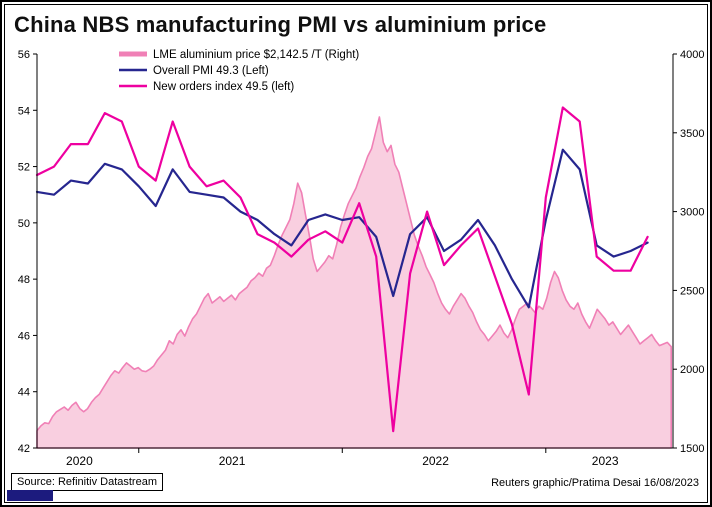 This screenshot has height=507, width=712. I want to click on legend-label-pmi: Overall PMI 49.3 (Left), so click(211, 71).